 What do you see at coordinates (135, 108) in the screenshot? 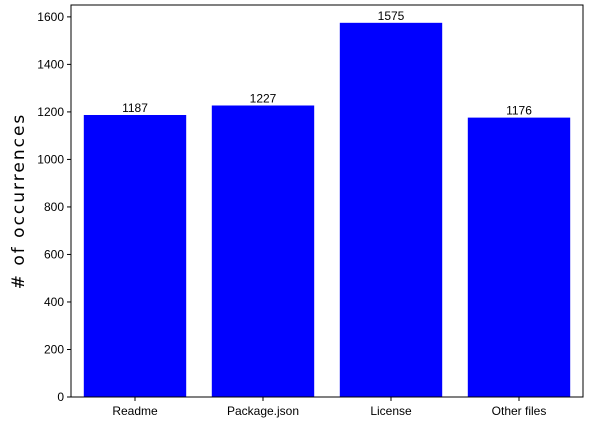
I see `bar-value-label: 1187` at bounding box center [135, 108].